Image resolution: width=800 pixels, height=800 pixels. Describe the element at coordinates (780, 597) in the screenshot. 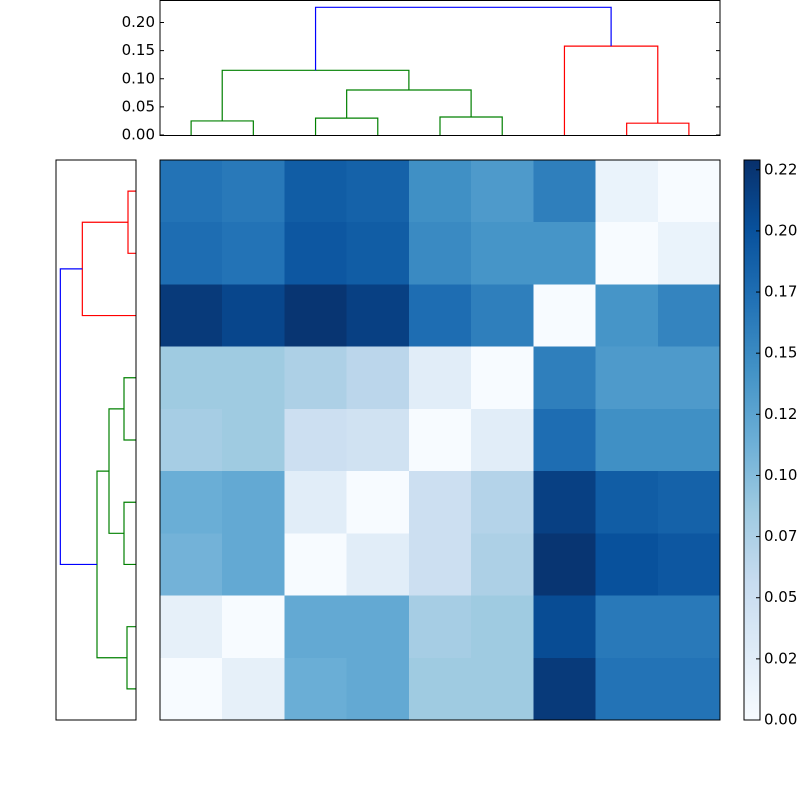

I see `colorbar-tick-label: 0.05` at that location.